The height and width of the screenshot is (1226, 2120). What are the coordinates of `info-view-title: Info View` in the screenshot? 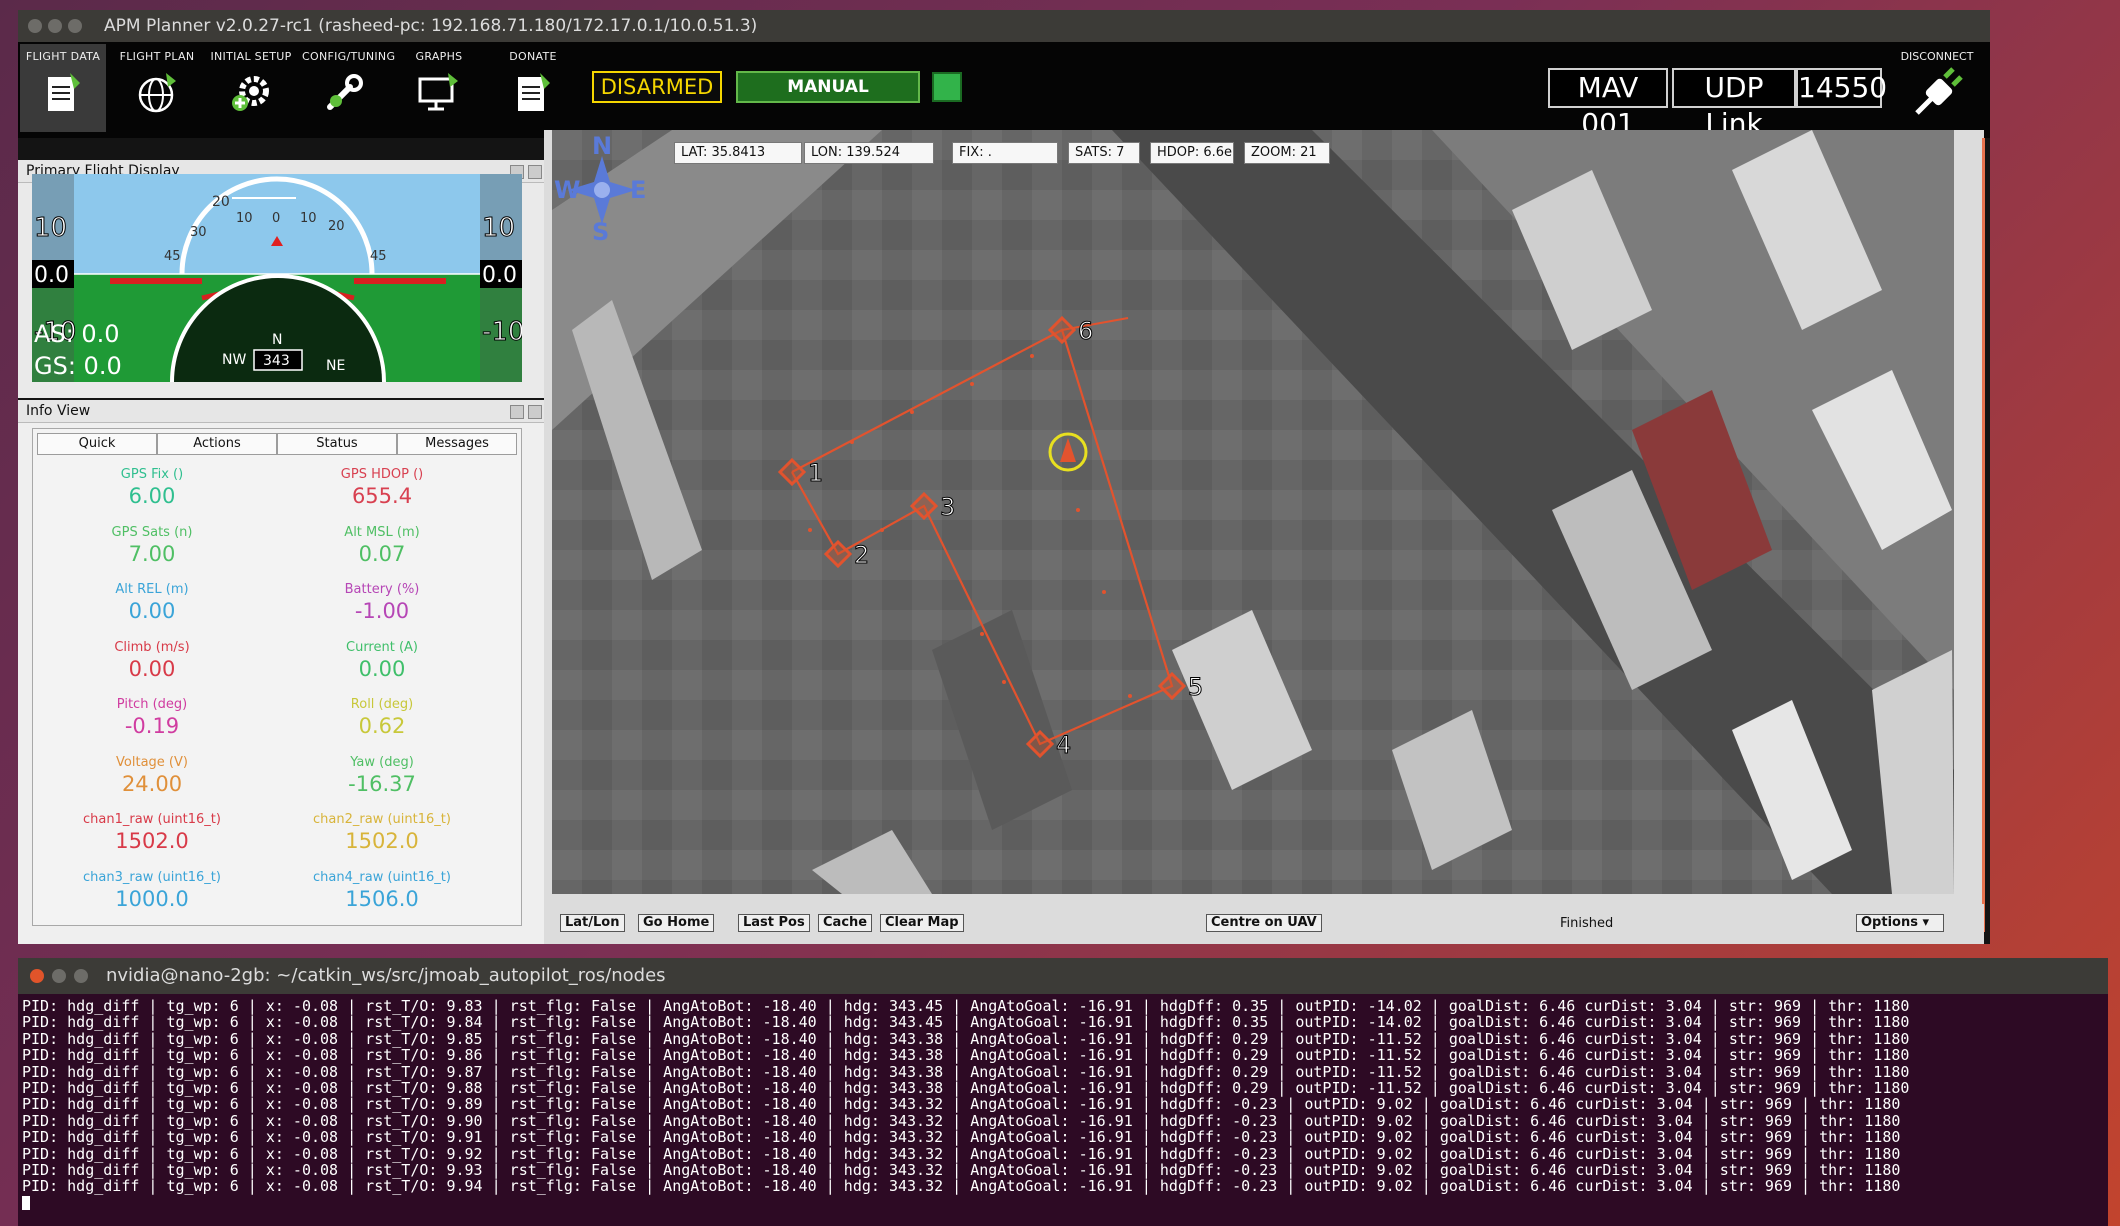 It's located at (58, 411).